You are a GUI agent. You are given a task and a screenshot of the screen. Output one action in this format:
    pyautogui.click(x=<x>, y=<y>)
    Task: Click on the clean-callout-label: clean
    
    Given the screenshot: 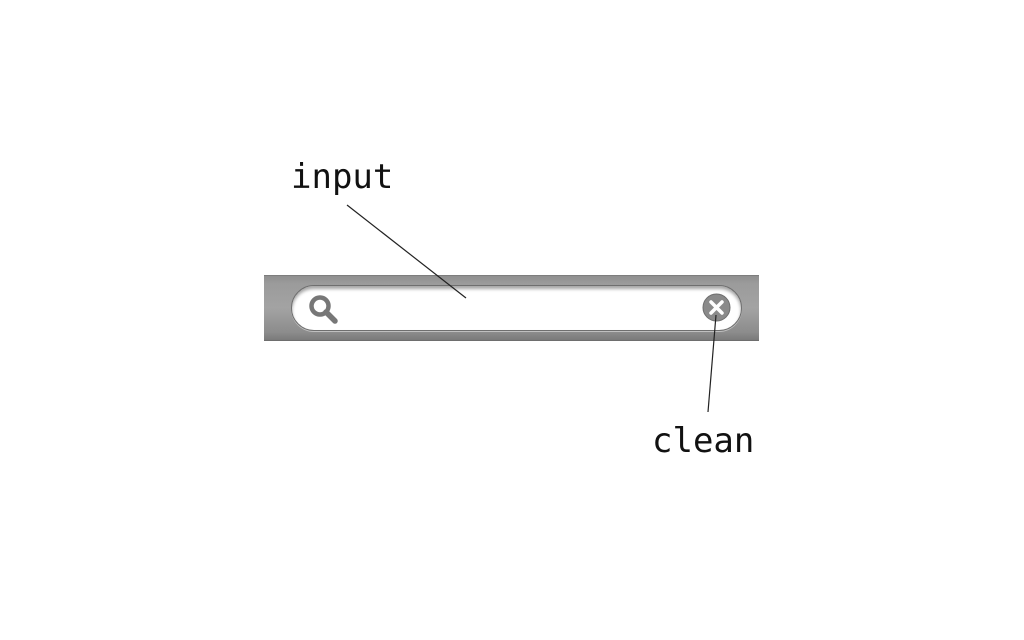 What is the action you would take?
    pyautogui.click(x=703, y=441)
    